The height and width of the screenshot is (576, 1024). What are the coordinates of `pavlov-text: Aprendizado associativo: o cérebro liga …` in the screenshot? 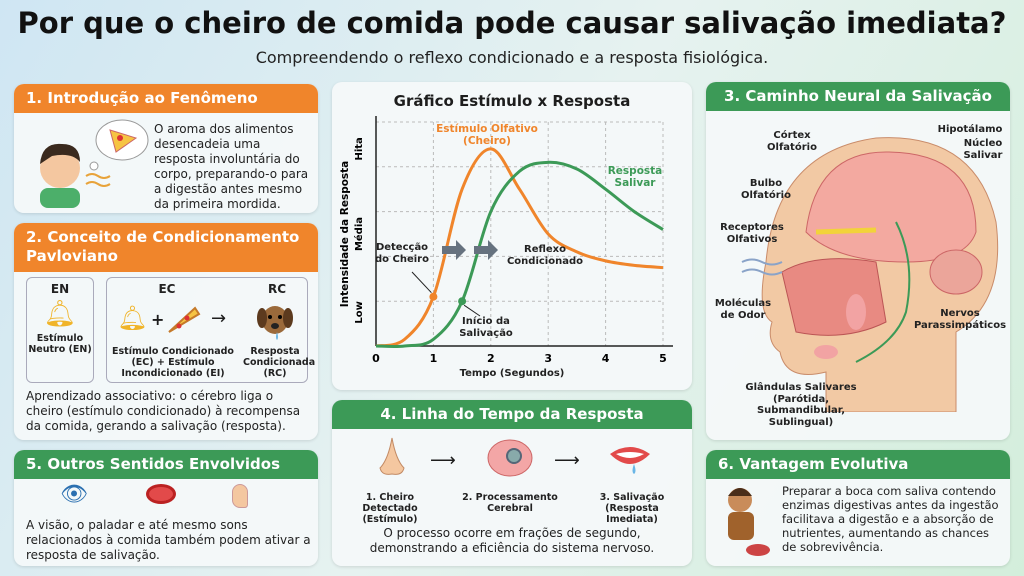 It's located at (163, 411).